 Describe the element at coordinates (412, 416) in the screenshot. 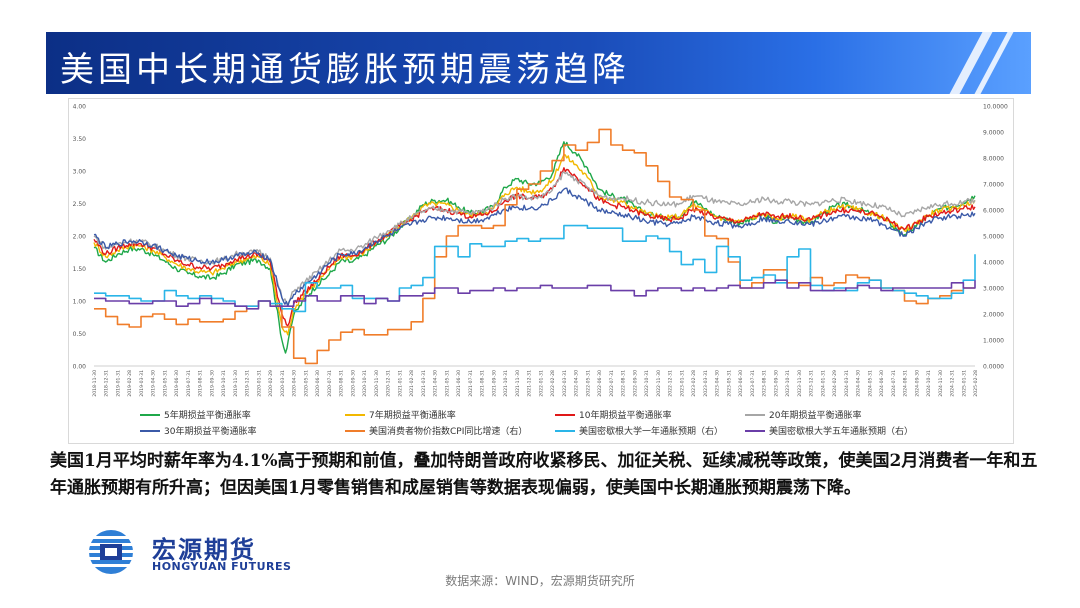

I see `legend-label: 7年期损益平衡通胀率` at that location.